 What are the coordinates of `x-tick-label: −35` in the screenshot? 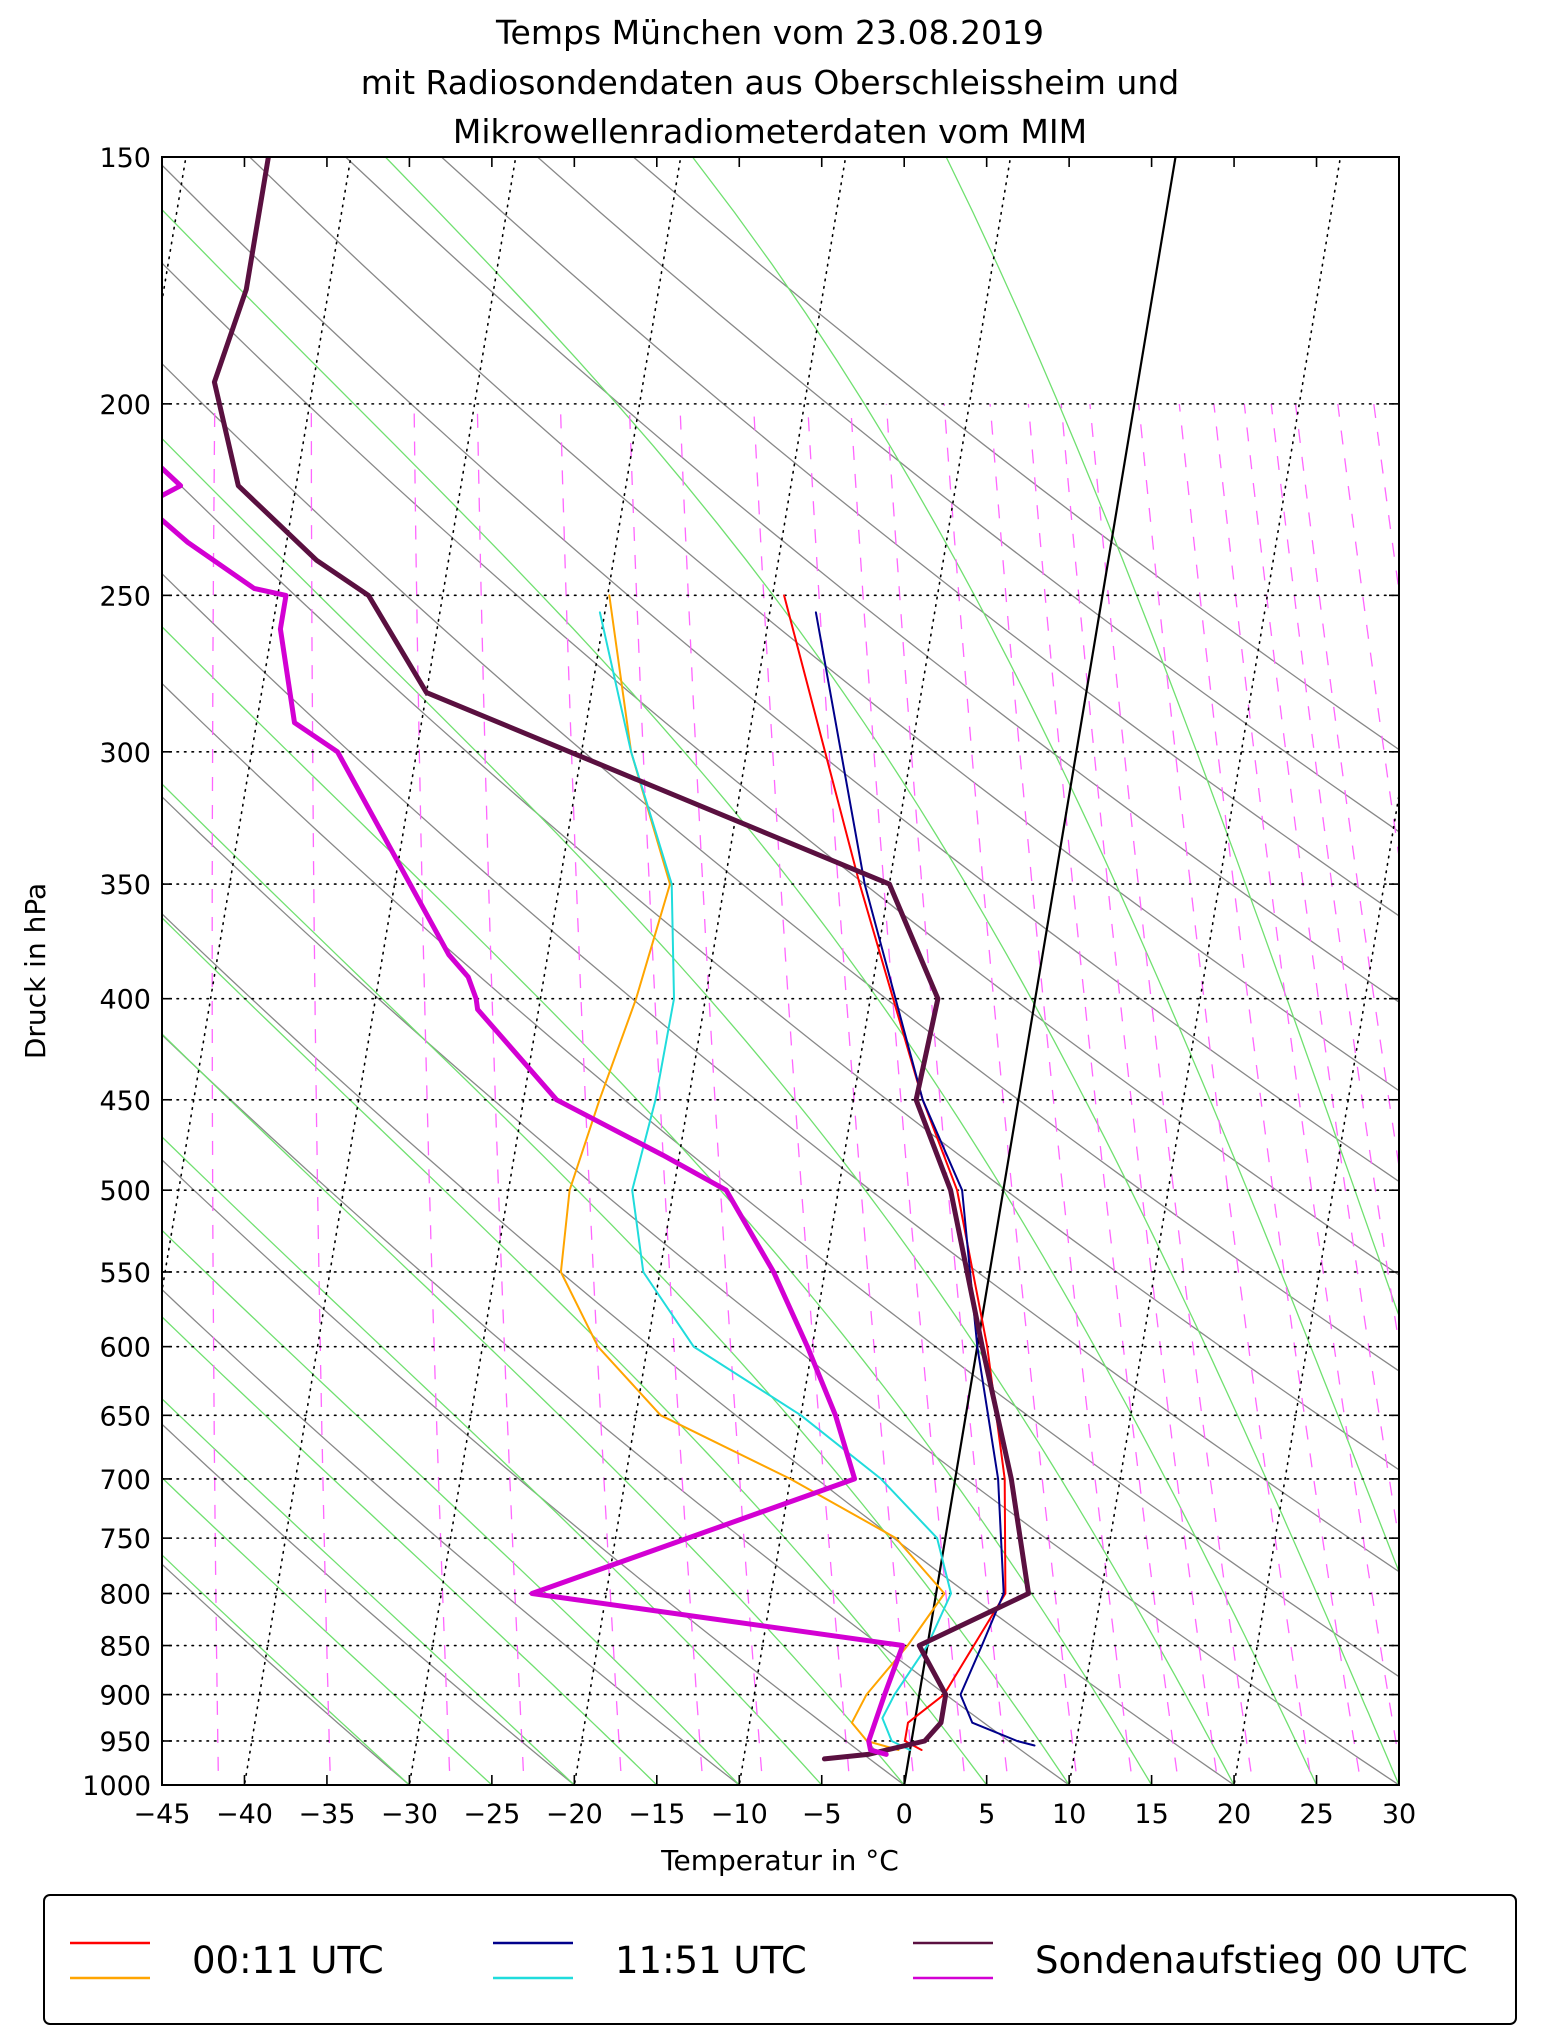 It's located at (326, 1814).